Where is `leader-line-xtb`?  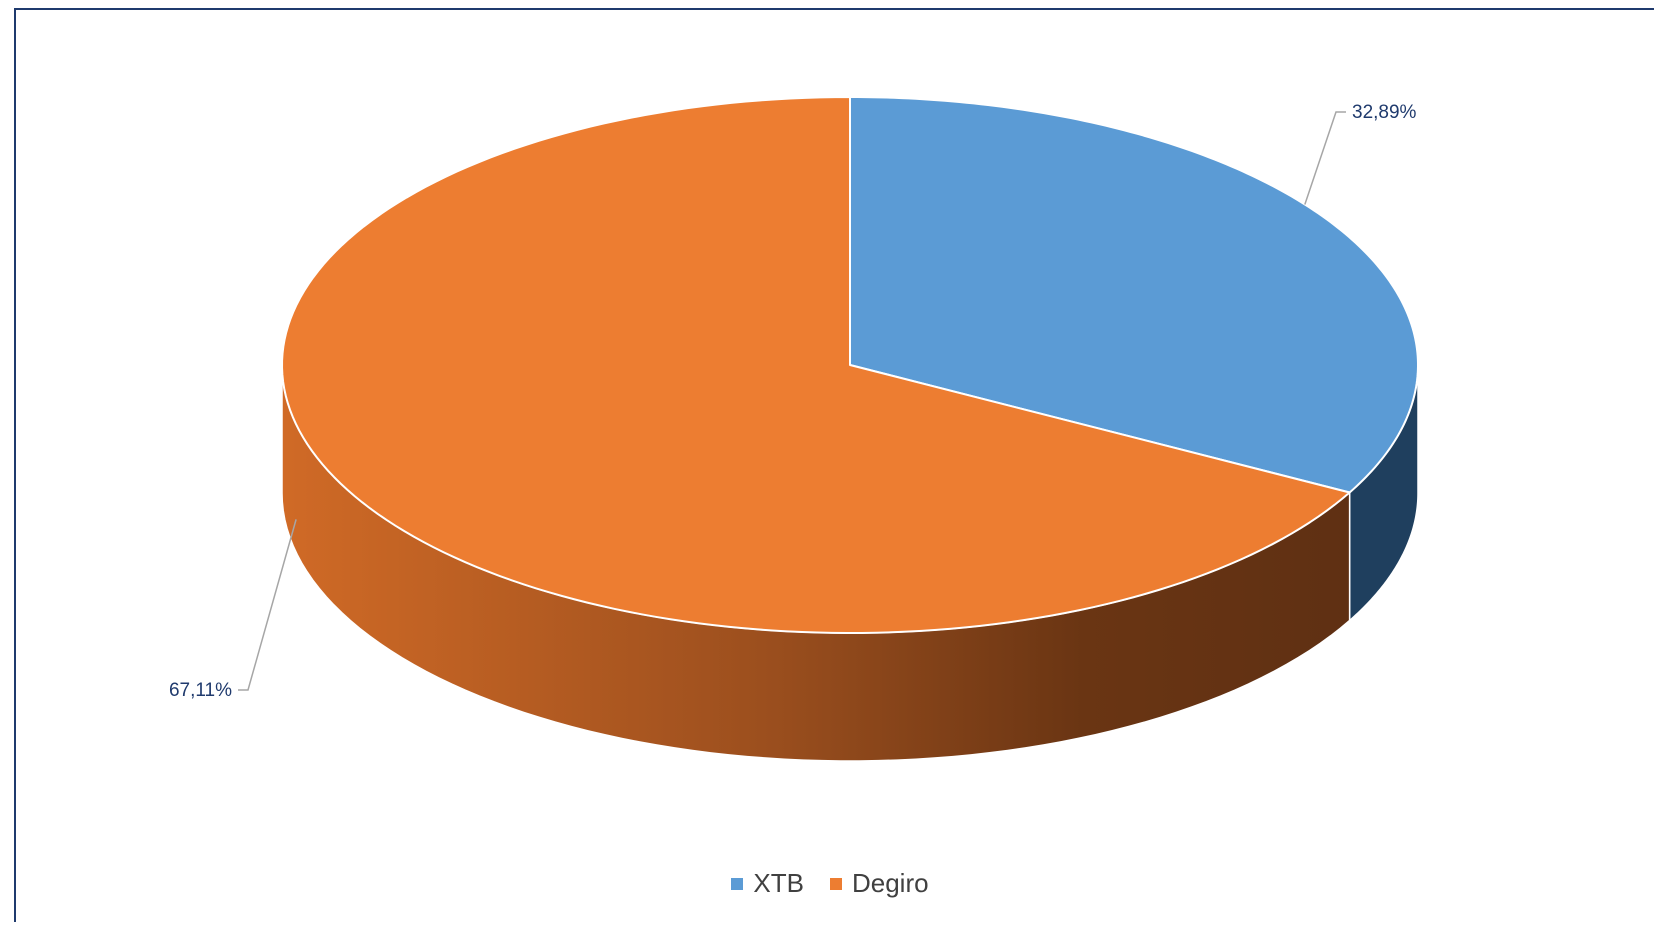
leader-line-xtb is located at coordinates (1325, 158).